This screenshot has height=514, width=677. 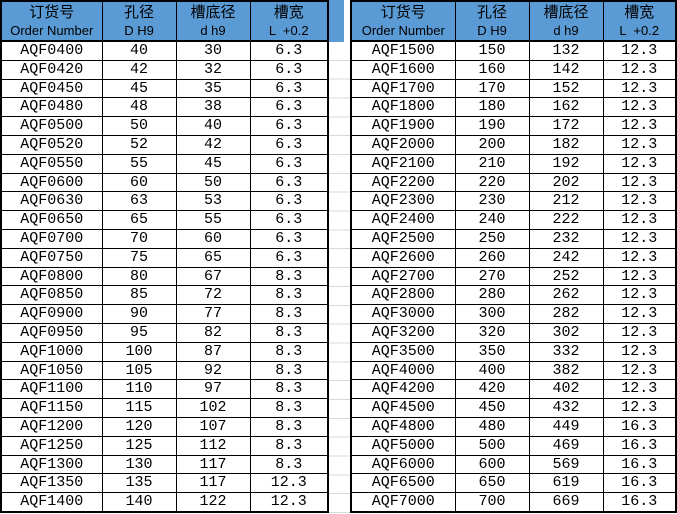 I want to click on table-cell: AQF0550, so click(x=51, y=163).